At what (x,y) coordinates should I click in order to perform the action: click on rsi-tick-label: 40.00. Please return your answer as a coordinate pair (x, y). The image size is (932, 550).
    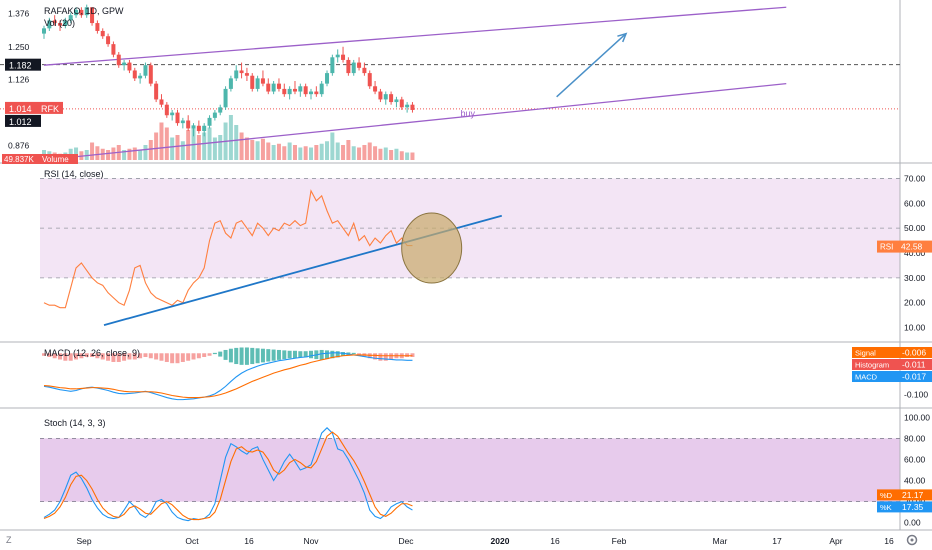
    Looking at the image, I should click on (915, 253).